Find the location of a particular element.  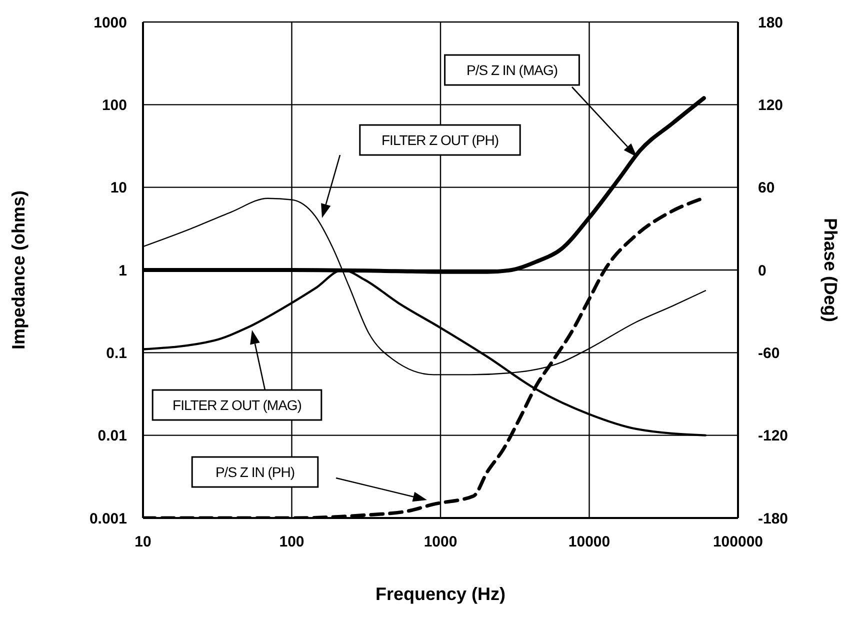

y2-tick-label: 0 is located at coordinates (762, 271).